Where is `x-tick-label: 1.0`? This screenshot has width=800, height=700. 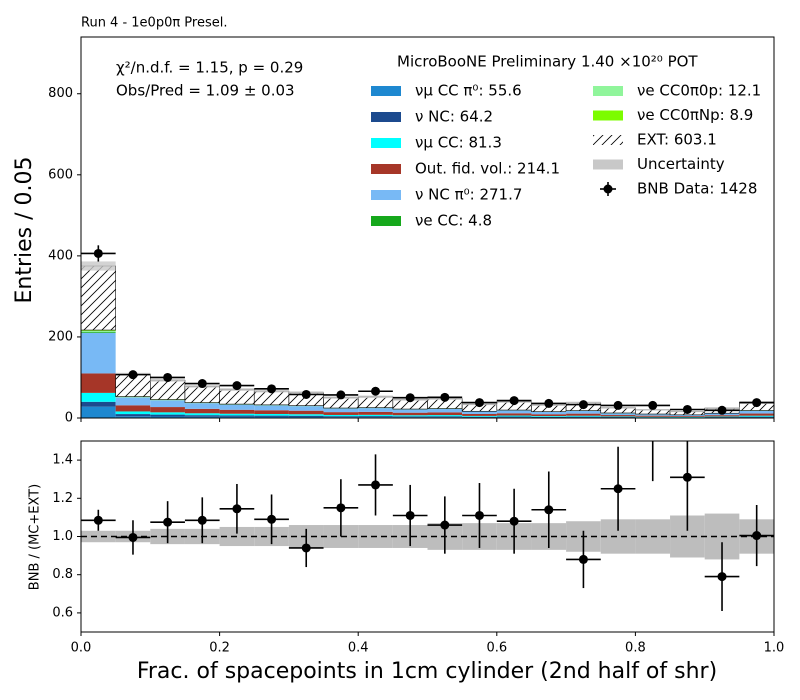 x-tick-label: 1.0 is located at coordinates (774, 648).